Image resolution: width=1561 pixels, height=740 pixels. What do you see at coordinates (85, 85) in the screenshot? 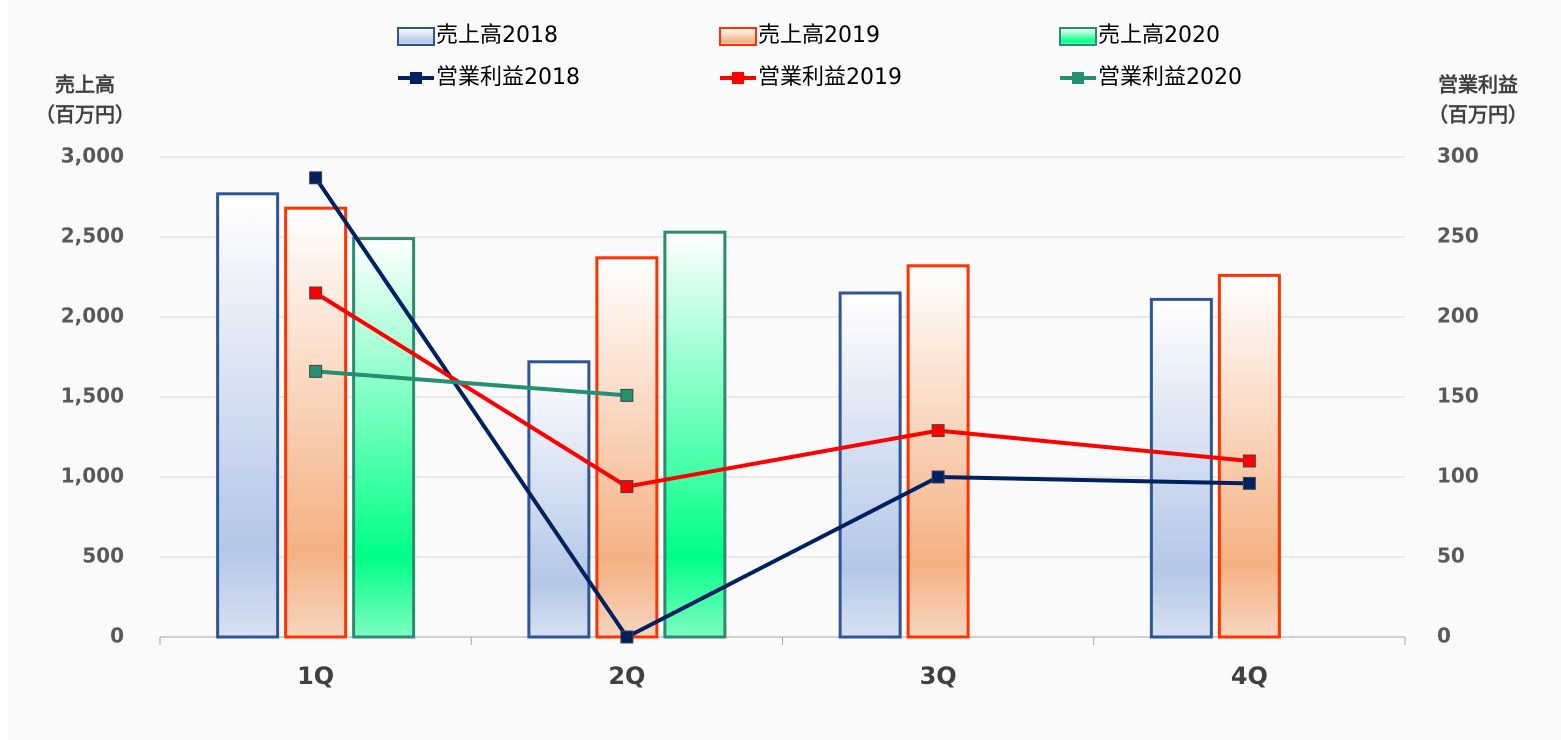
I see `y-axis-title: 売上高` at bounding box center [85, 85].